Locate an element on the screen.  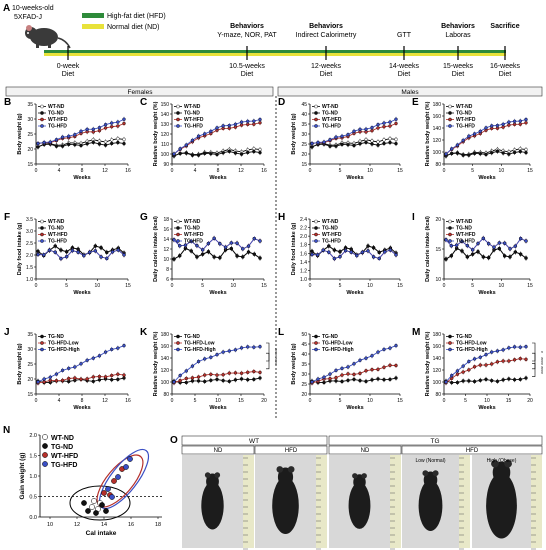
milestone-week-label: 12-weeks is located at coordinates (326, 66).